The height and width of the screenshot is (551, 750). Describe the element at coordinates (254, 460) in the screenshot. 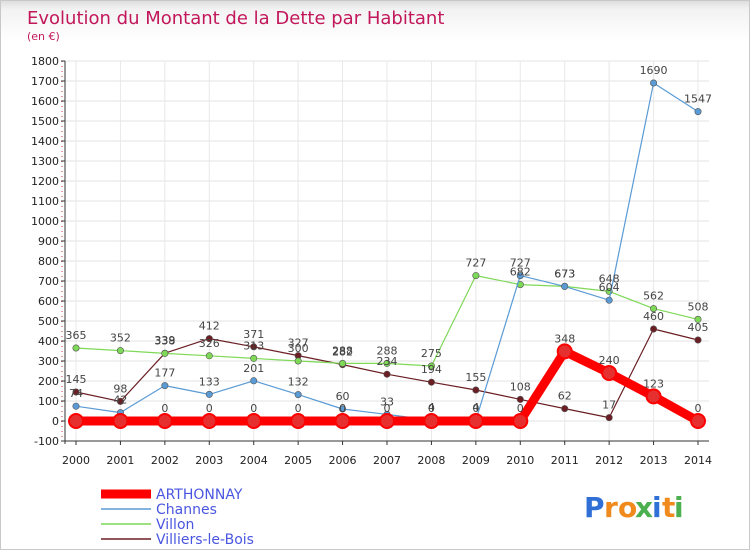

I see `x-tick-label: 2004` at that location.